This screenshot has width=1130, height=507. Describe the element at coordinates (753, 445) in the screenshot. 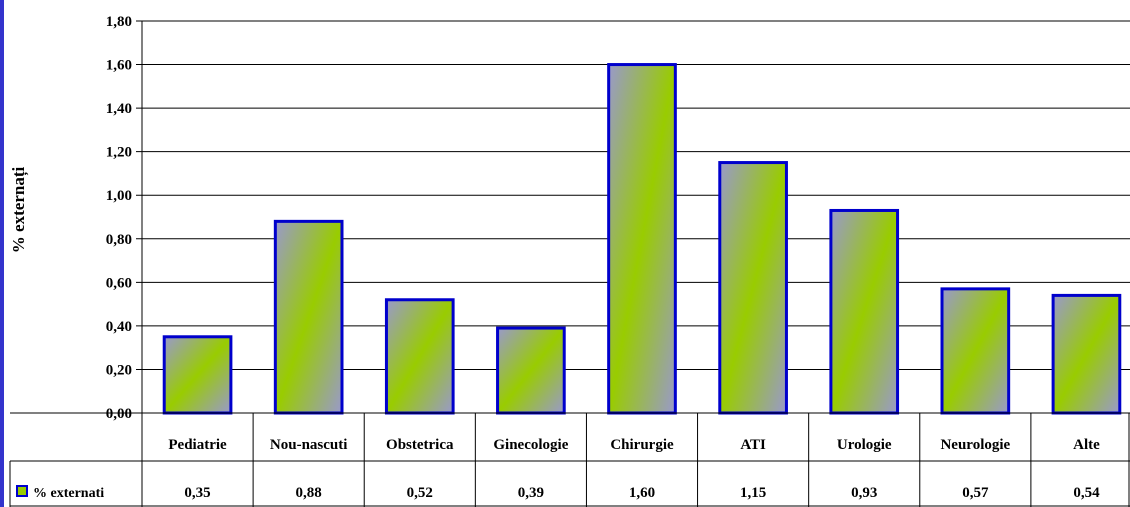

I see `category-label: ATI` at that location.